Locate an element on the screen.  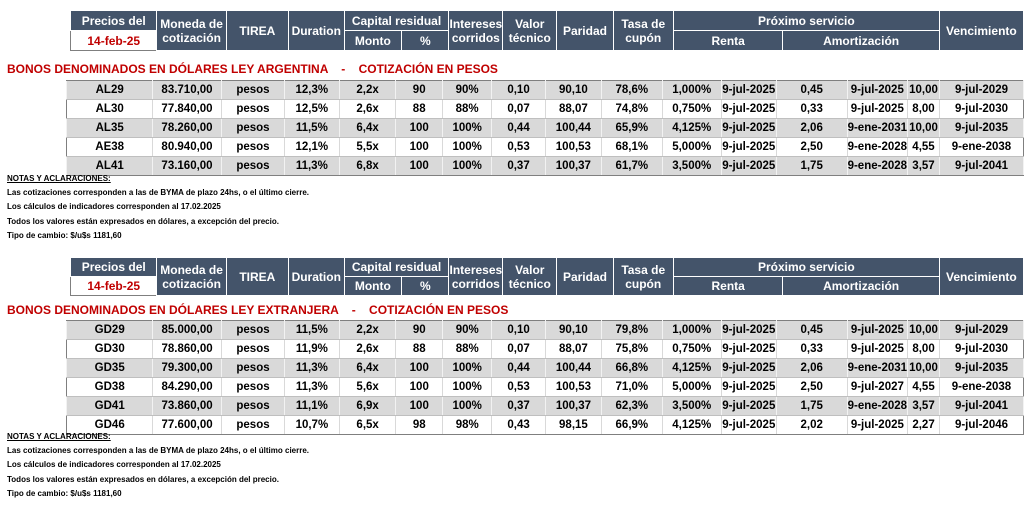
cell-amort-fecha: 9-jul-2027 is located at coordinates (877, 387).